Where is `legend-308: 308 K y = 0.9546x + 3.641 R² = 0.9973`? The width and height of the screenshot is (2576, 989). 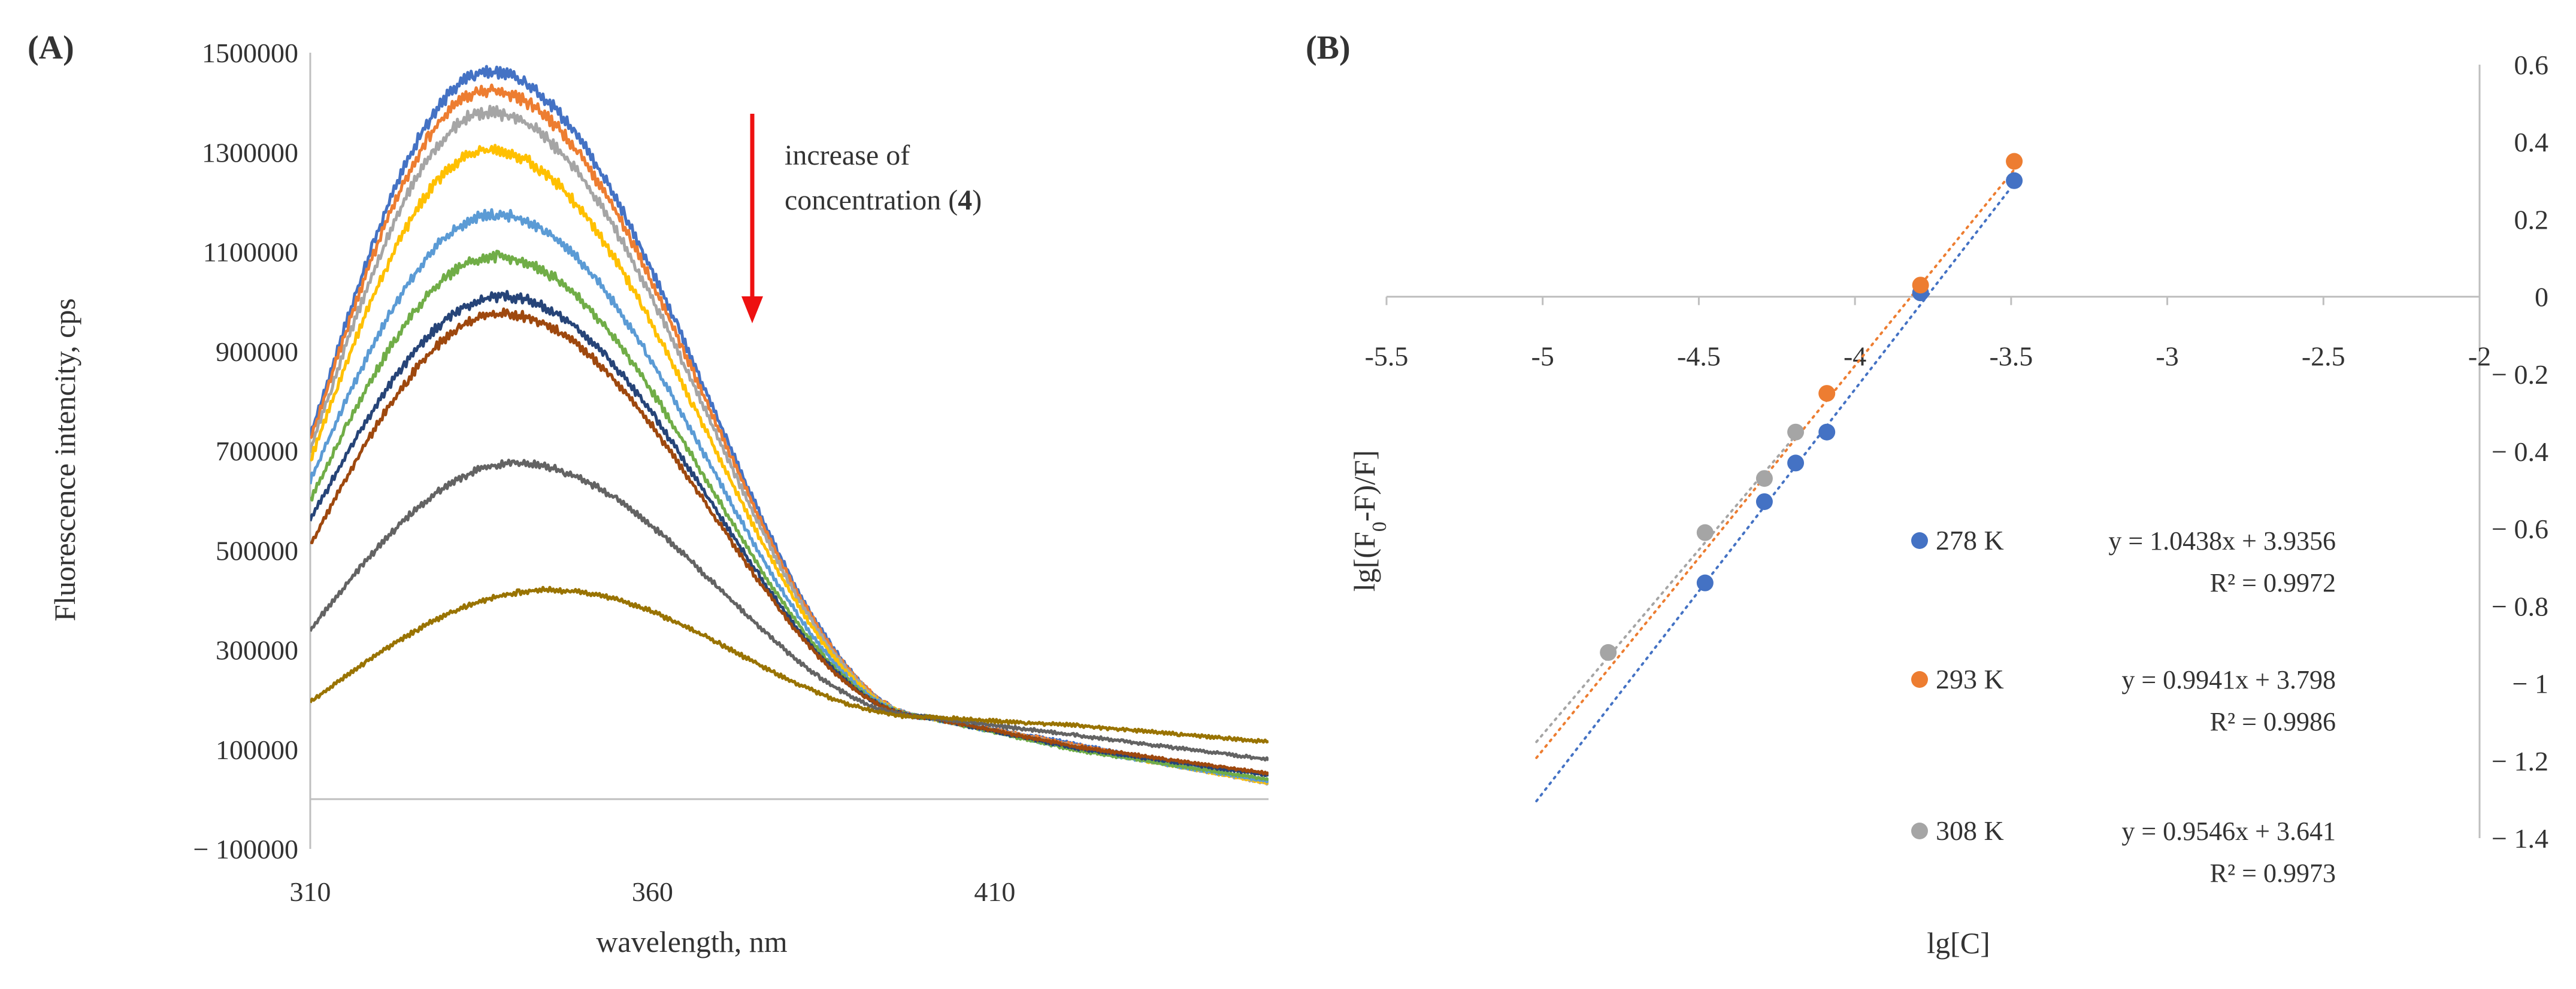 legend-308: 308 K y = 0.9546x + 3.641 R² = 0.9973 is located at coordinates (2123, 851).